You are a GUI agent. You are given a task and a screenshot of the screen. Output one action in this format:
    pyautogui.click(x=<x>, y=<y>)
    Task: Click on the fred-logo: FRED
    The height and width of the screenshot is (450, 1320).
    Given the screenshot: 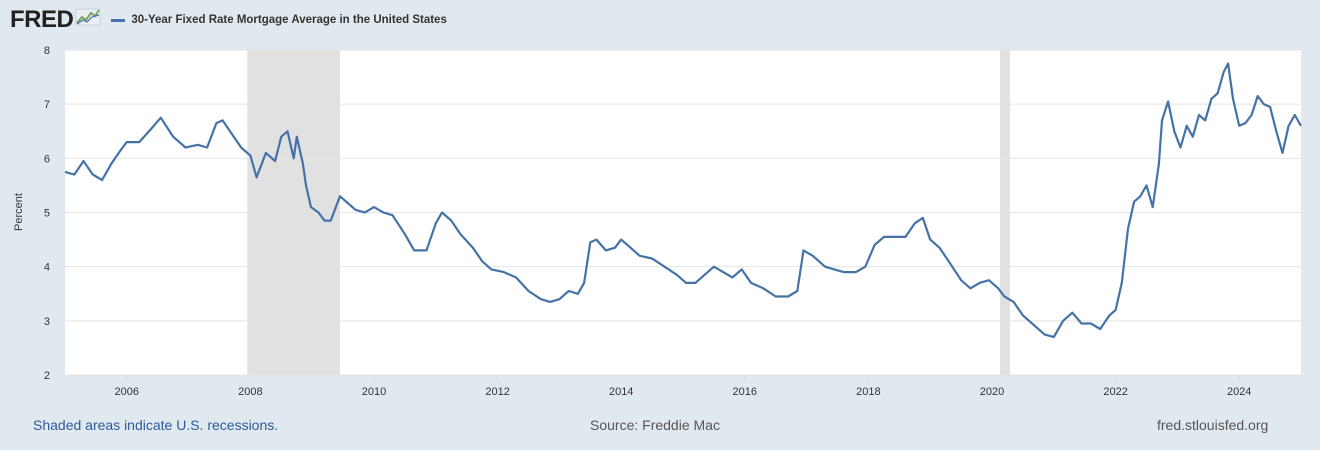 What is the action you would take?
    pyautogui.click(x=55, y=20)
    